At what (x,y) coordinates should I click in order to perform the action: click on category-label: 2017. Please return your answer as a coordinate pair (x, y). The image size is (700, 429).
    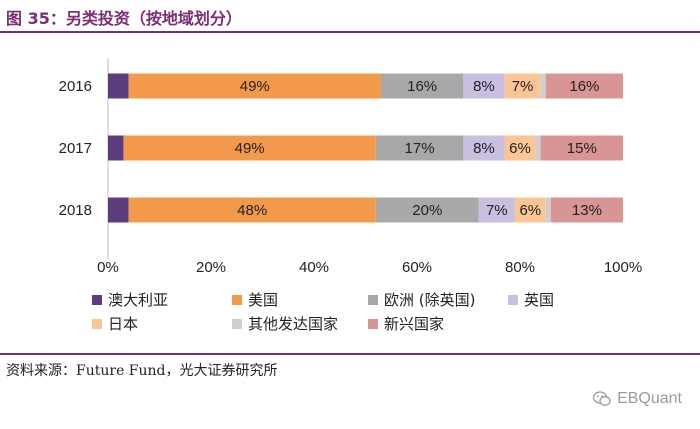
    Looking at the image, I should click on (75, 148).